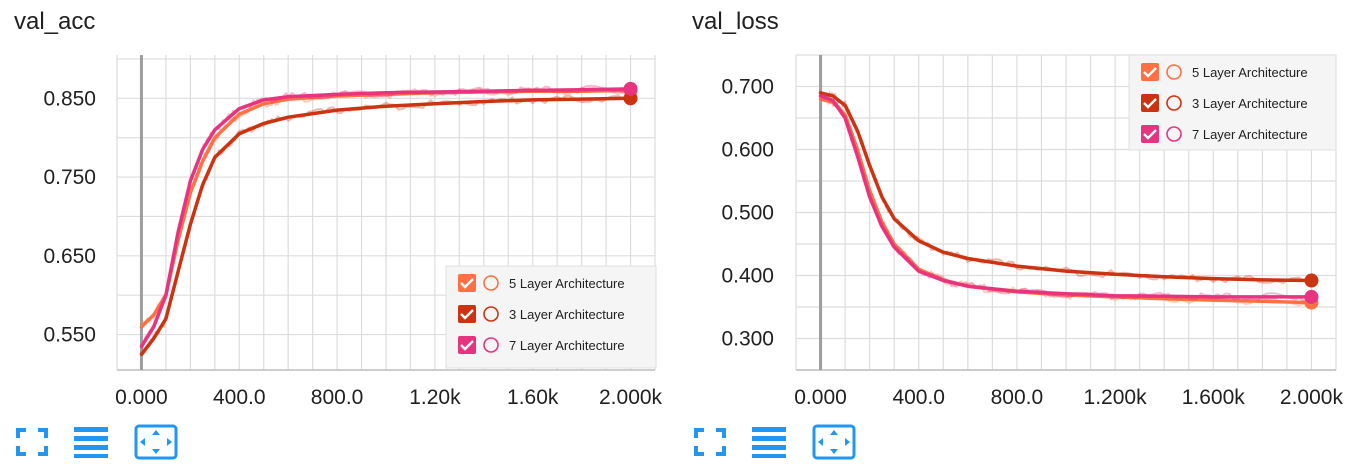  I want to click on y-tick-label: 0.500, so click(747, 213).